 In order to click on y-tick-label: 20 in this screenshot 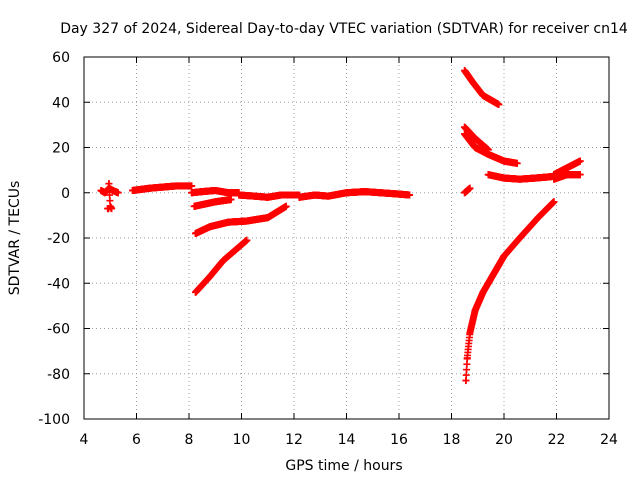, I will do `click(61, 149)`.